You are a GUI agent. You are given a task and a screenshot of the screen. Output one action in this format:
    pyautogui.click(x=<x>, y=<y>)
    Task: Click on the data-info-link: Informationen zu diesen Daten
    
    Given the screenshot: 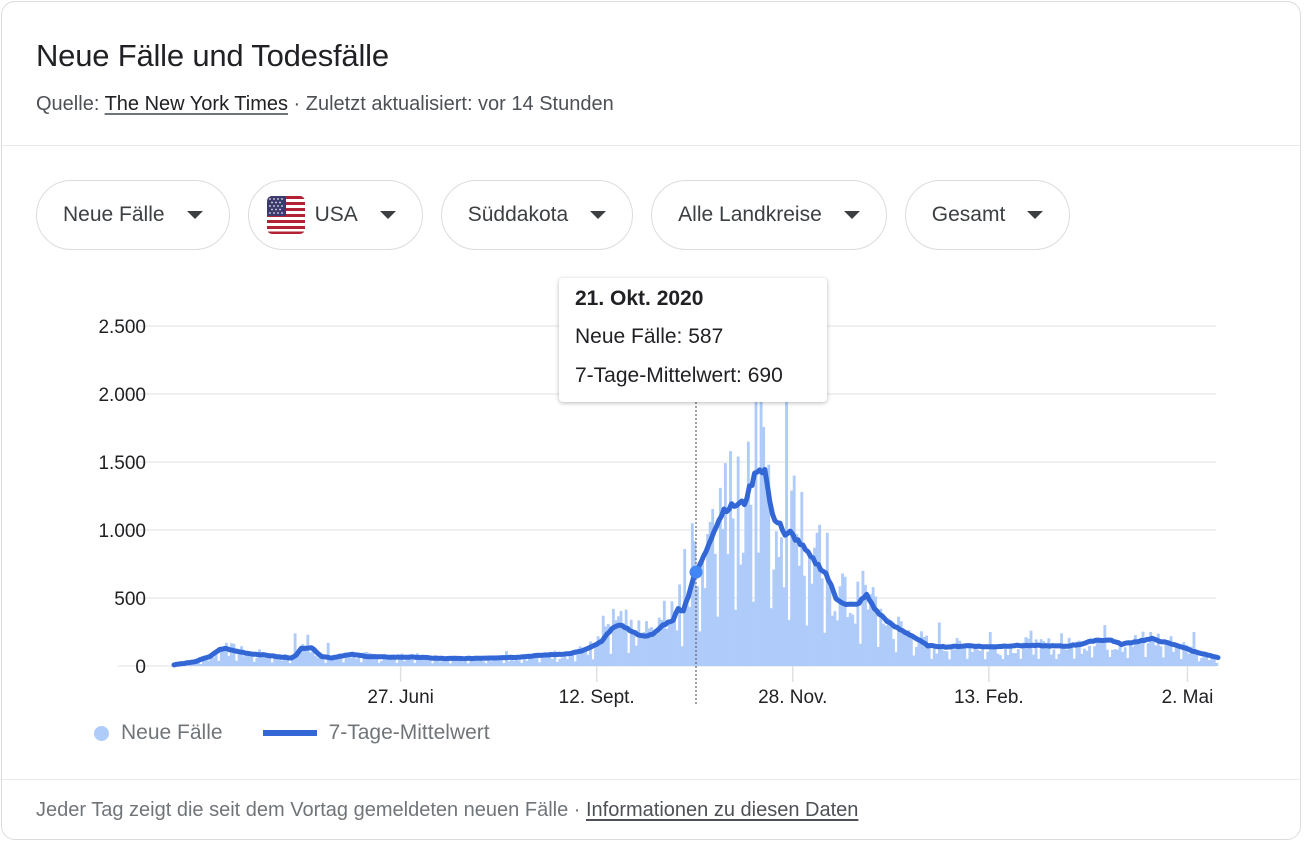 What is the action you would take?
    pyautogui.click(x=722, y=810)
    